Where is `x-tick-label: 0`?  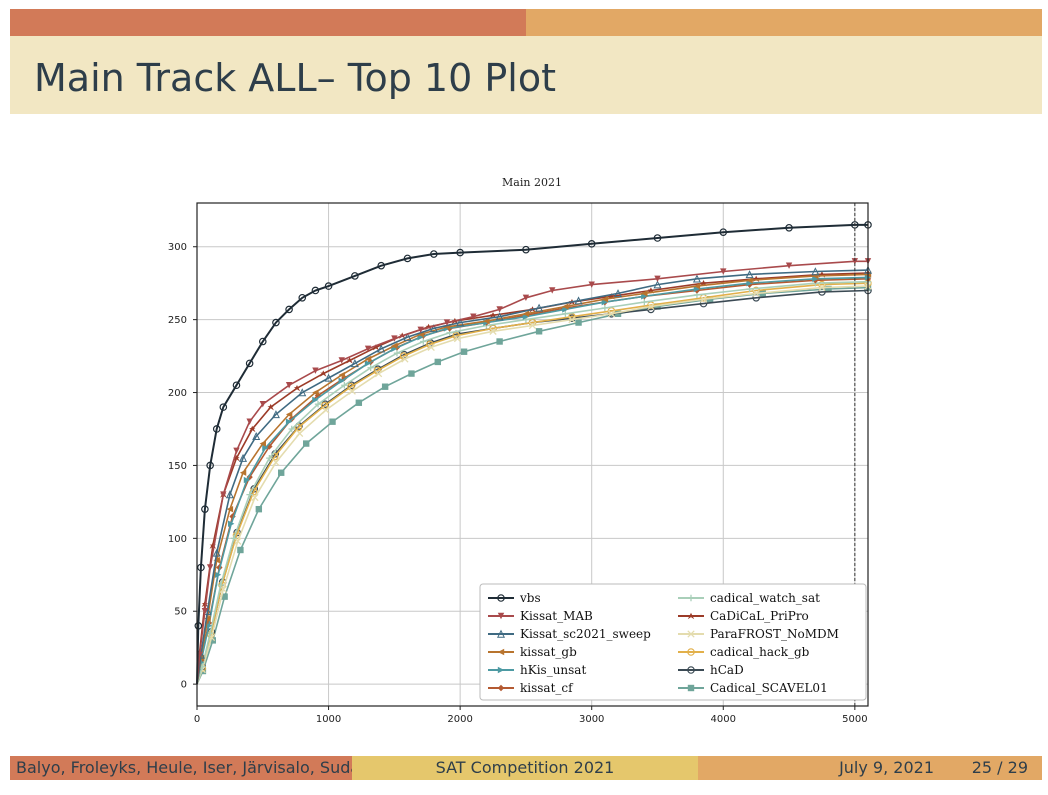
x-tick-label: 0 is located at coordinates (197, 719).